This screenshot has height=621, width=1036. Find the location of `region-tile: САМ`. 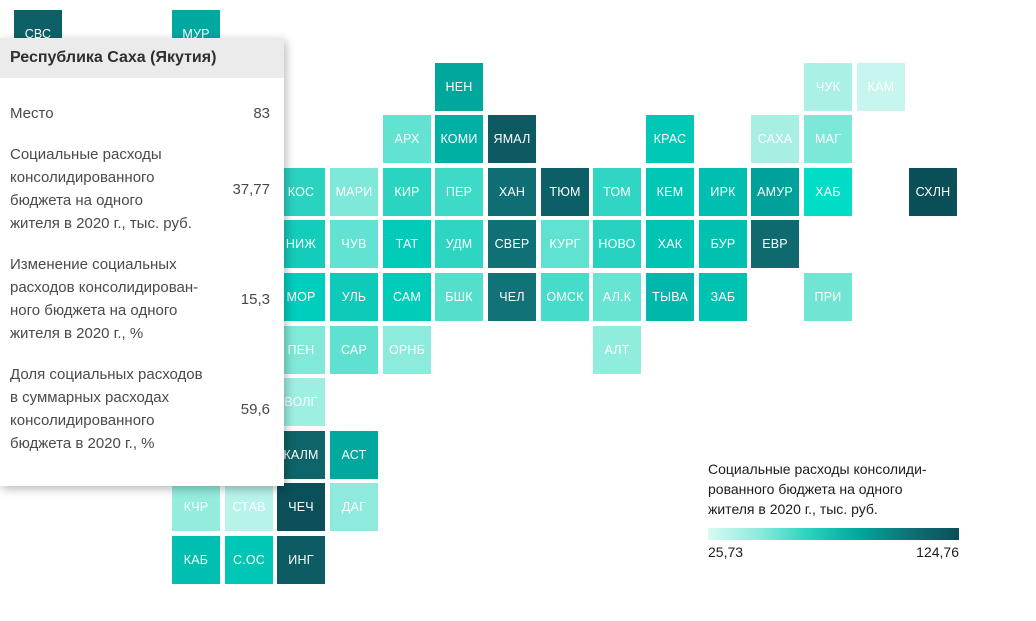

region-tile: САМ is located at coordinates (407, 297).